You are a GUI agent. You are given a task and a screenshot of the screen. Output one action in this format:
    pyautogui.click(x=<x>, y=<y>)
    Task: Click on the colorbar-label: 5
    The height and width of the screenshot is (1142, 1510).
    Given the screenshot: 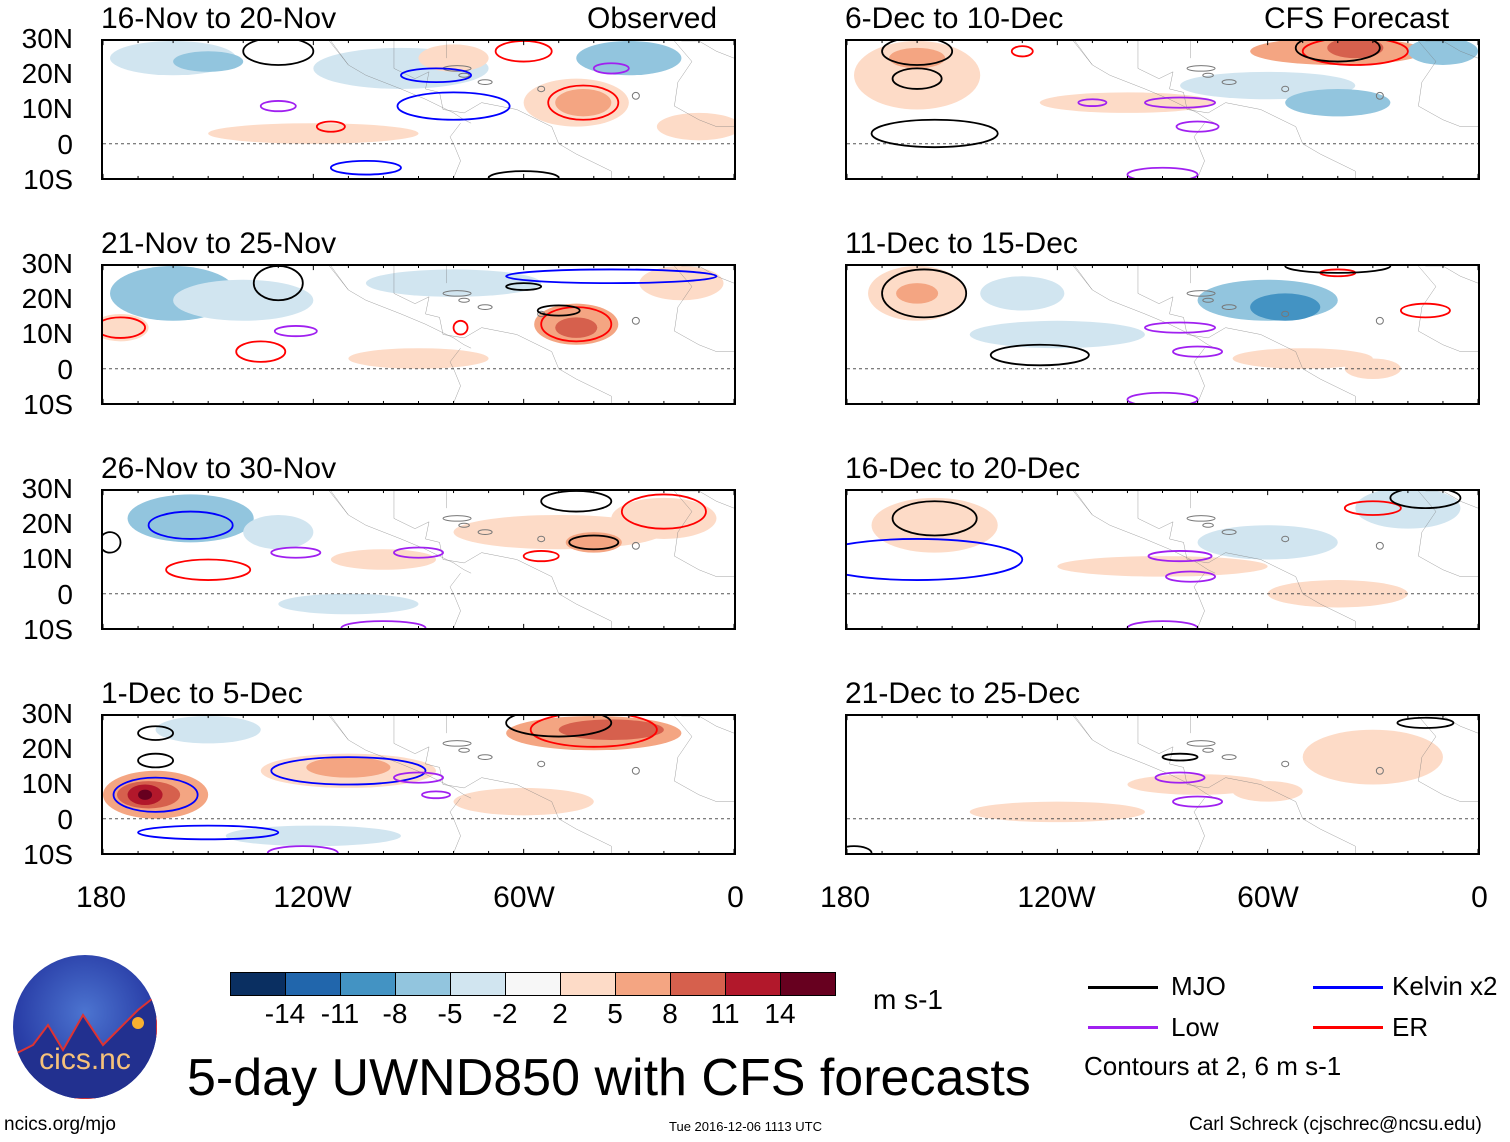 What is the action you would take?
    pyautogui.click(x=615, y=1013)
    